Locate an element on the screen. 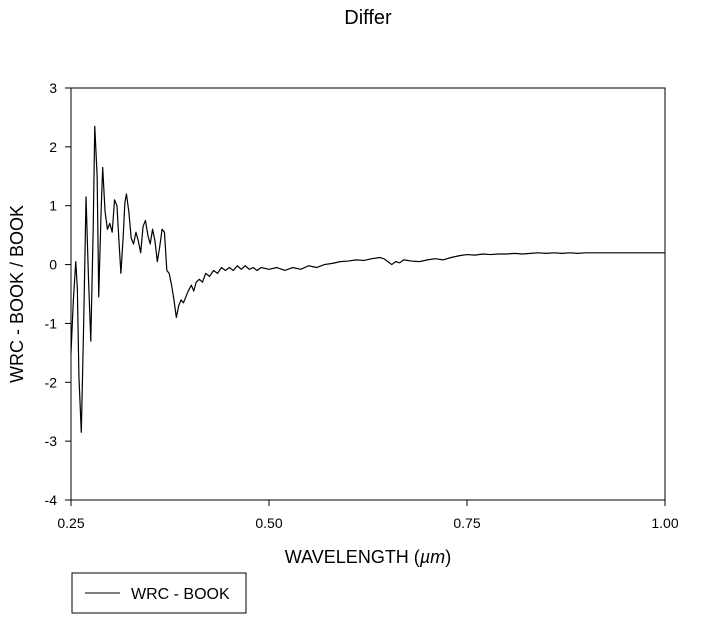 Image resolution: width=722 pixels, height=619 pixels. x-tick-label: 0.75 is located at coordinates (466, 523).